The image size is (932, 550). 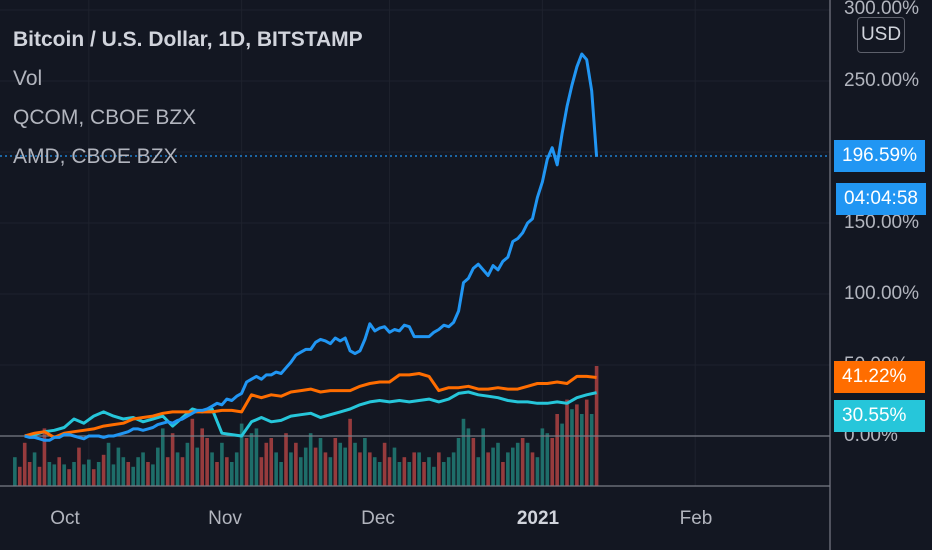 I want to click on legend-symbol-btc: Bitcoin / U.S. Dollar, 1D, BITSTAMP, so click(x=188, y=39).